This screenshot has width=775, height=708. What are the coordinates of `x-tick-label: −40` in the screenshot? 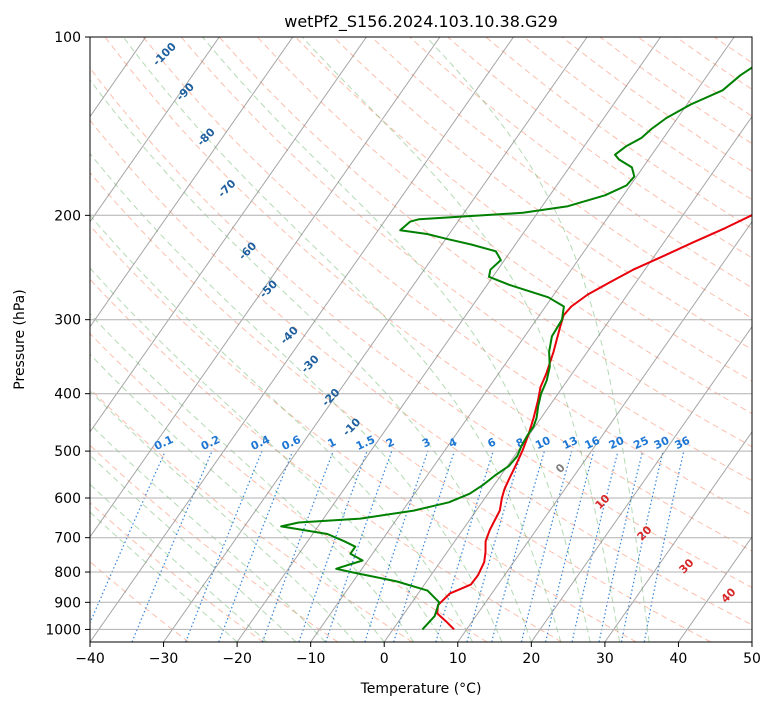 It's located at (90, 659).